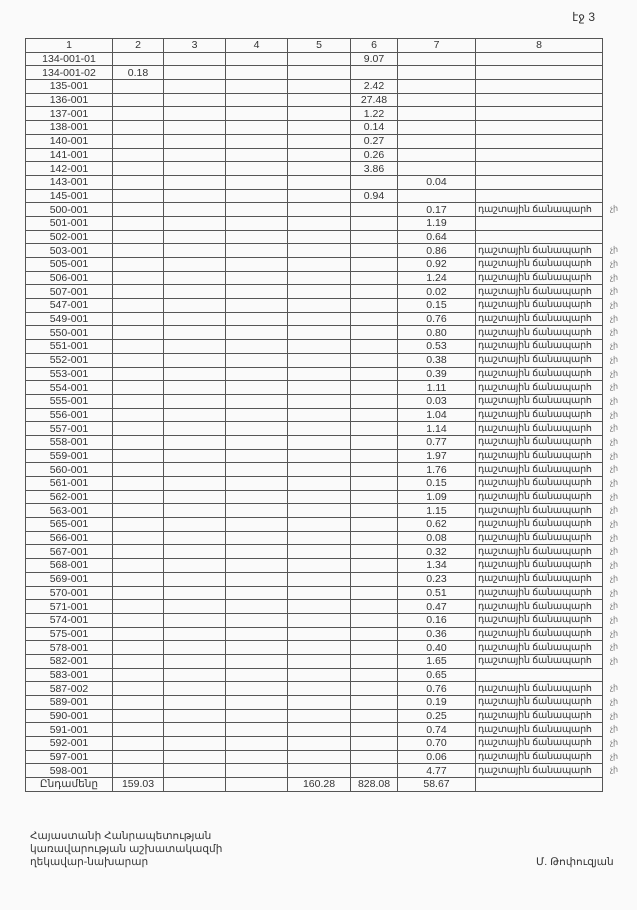 Image resolution: width=637 pixels, height=910 pixels. I want to click on cell-col-7: 0.04, so click(436, 182).